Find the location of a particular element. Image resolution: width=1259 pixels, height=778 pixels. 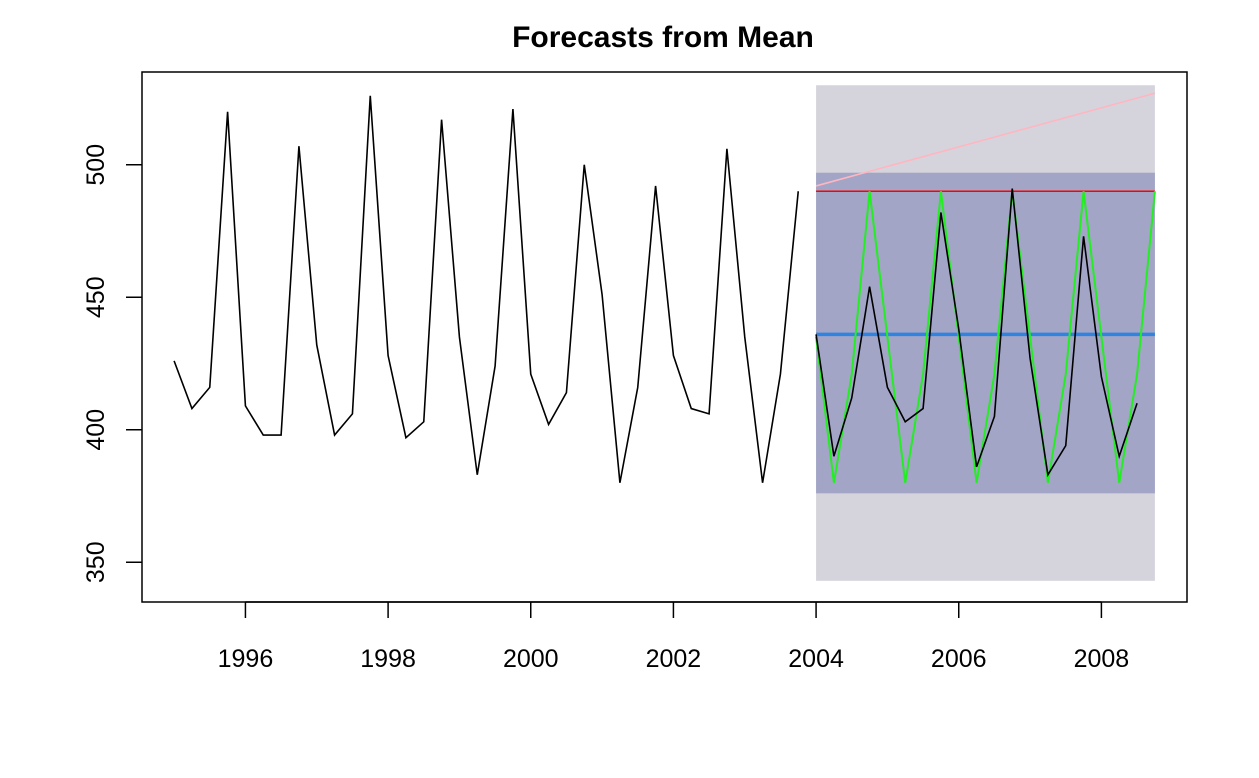

y-tick-label: 500 is located at coordinates (96, 165).